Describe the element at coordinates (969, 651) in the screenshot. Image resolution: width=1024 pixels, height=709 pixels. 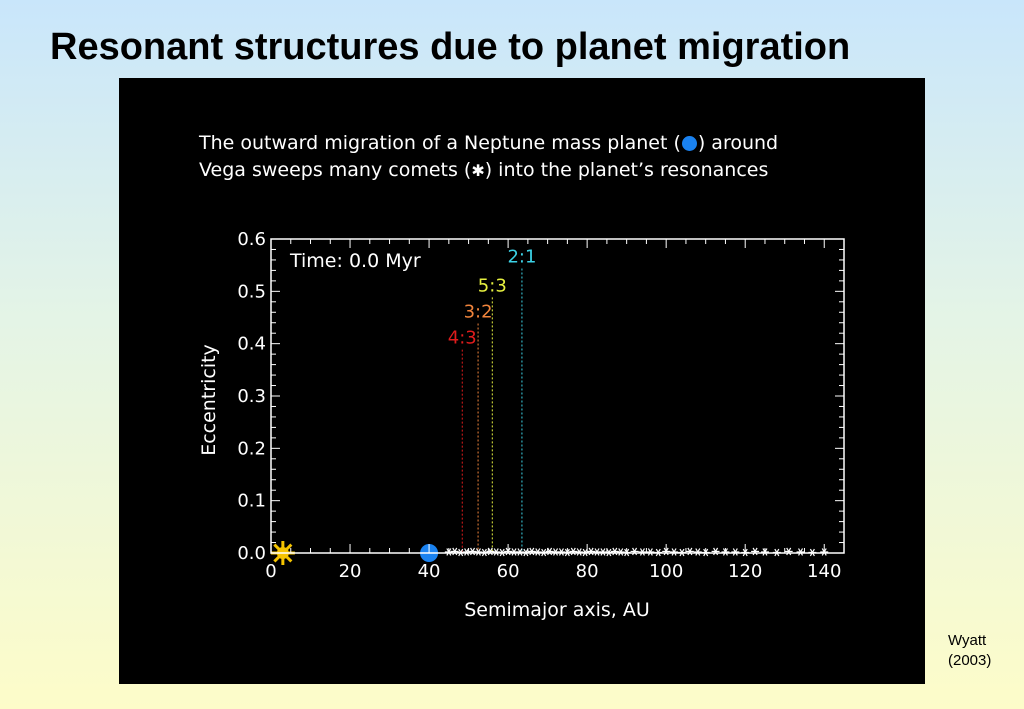
I see `figure-credit: Wyatt (2003)` at that location.